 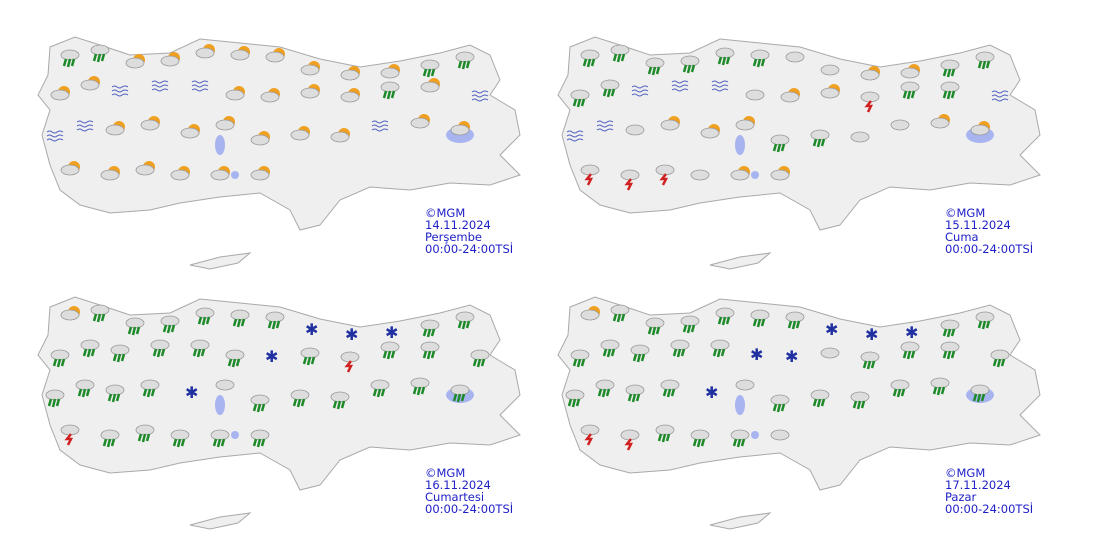 What do you see at coordinates (220, 261) in the screenshot?
I see `cyprus` at bounding box center [220, 261].